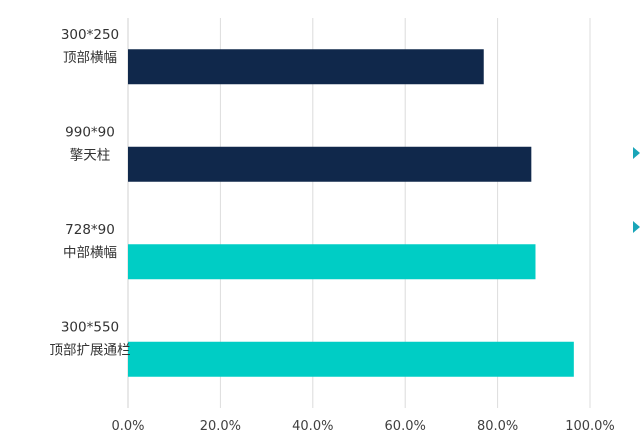  What do you see at coordinates (90, 155) in the screenshot?
I see `category-label: 擎天柱` at bounding box center [90, 155].